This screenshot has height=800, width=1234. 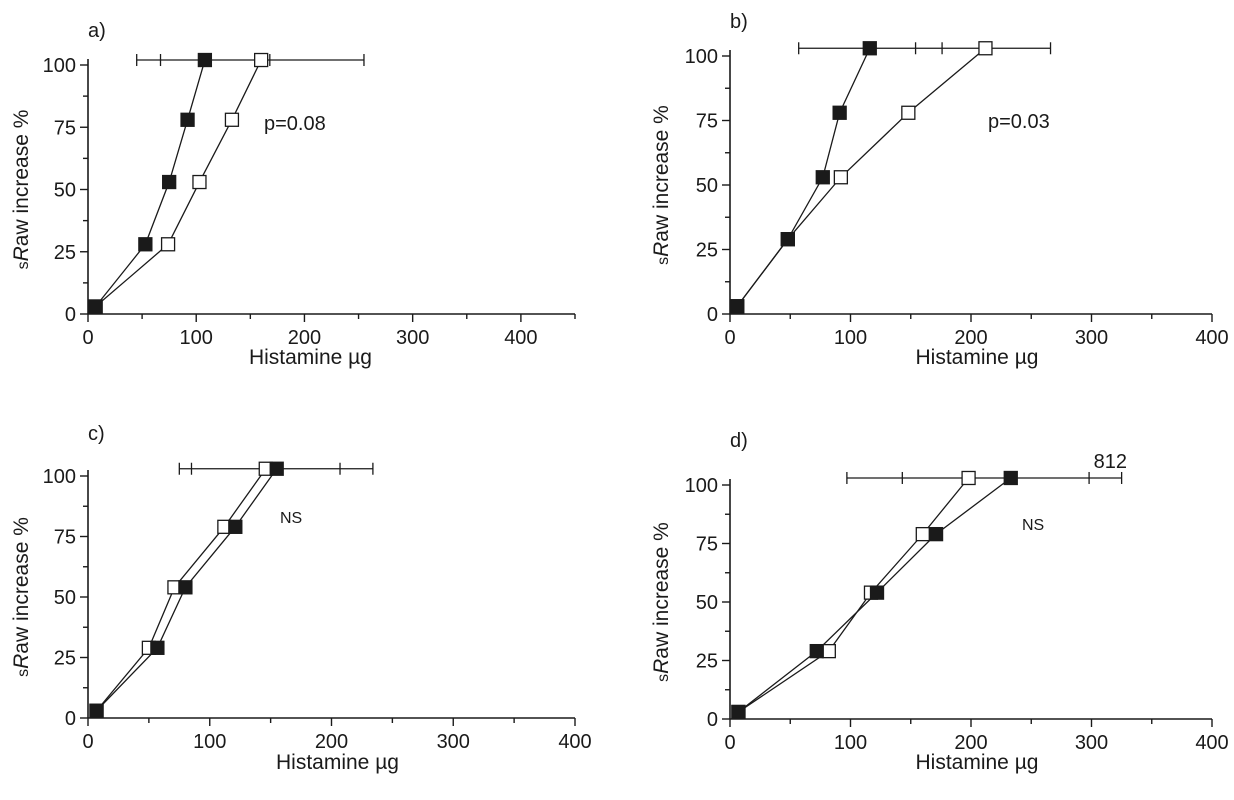 What do you see at coordinates (739, 441) in the screenshot?
I see `panel-label: d)` at bounding box center [739, 441].